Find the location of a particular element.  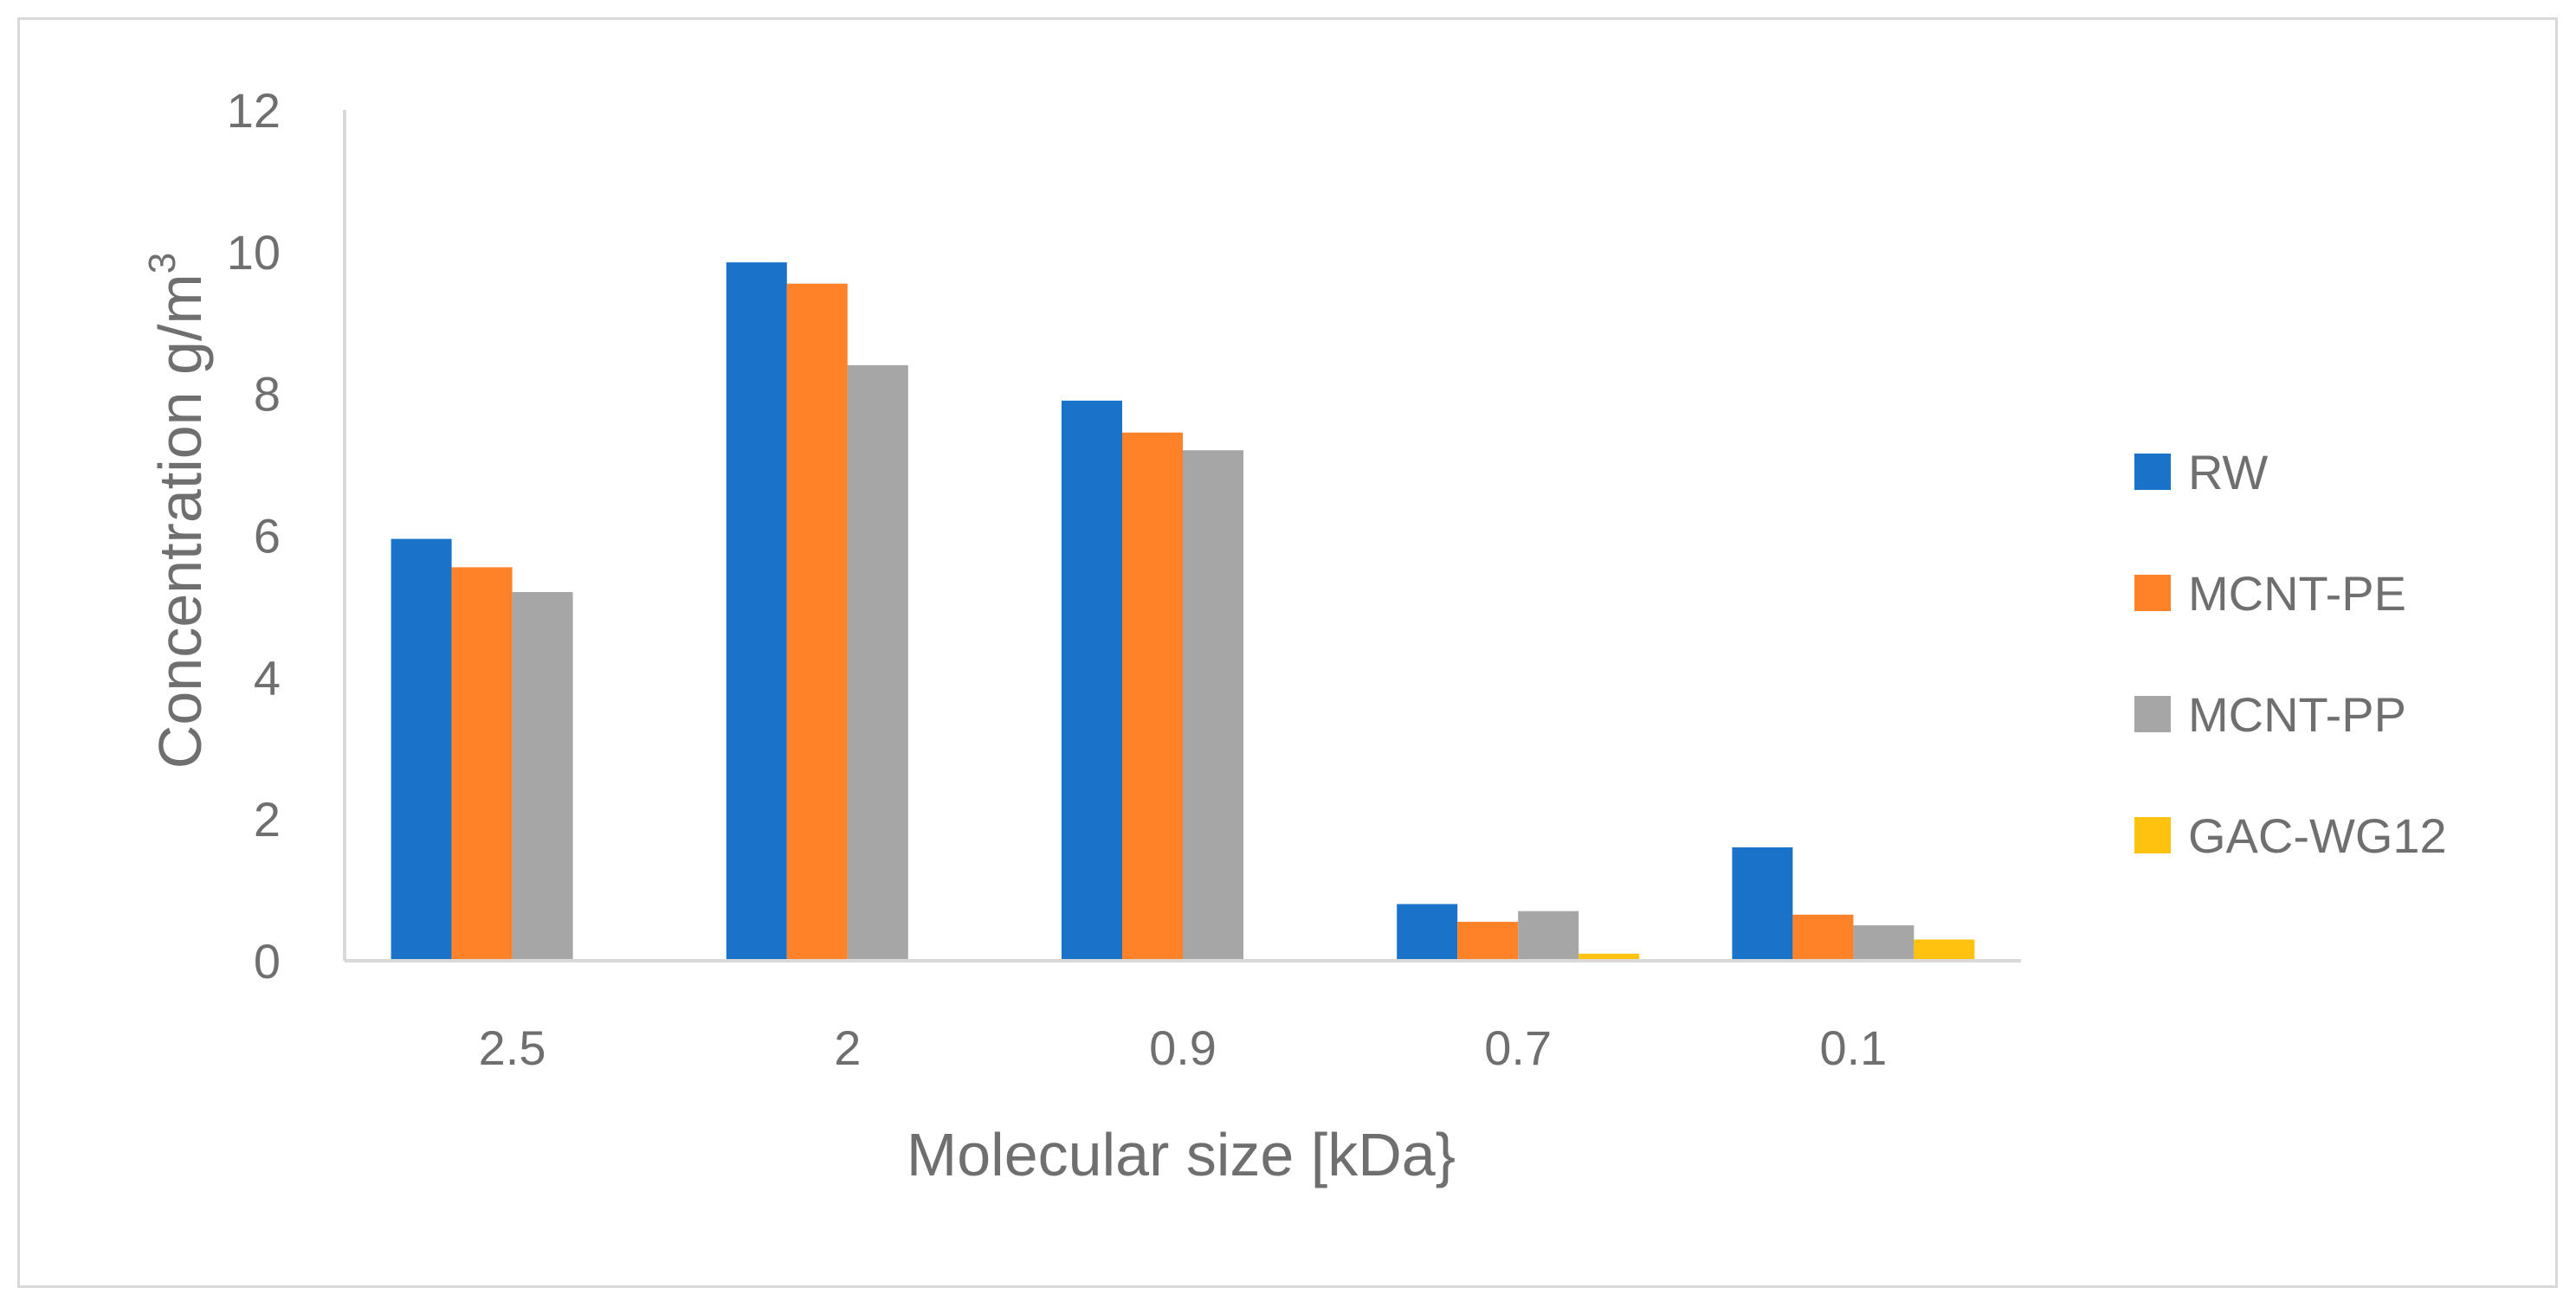

x-axis-title: Molecular size [kDa} is located at coordinates (1181, 1154).